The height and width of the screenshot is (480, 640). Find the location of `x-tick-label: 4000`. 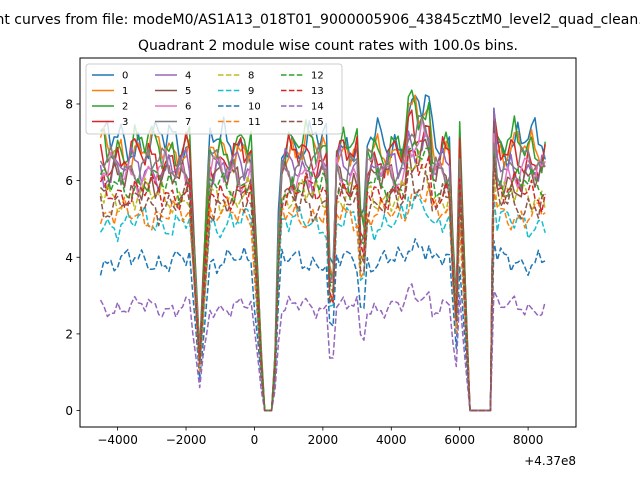

x-tick-label: 4000 is located at coordinates (391, 440).